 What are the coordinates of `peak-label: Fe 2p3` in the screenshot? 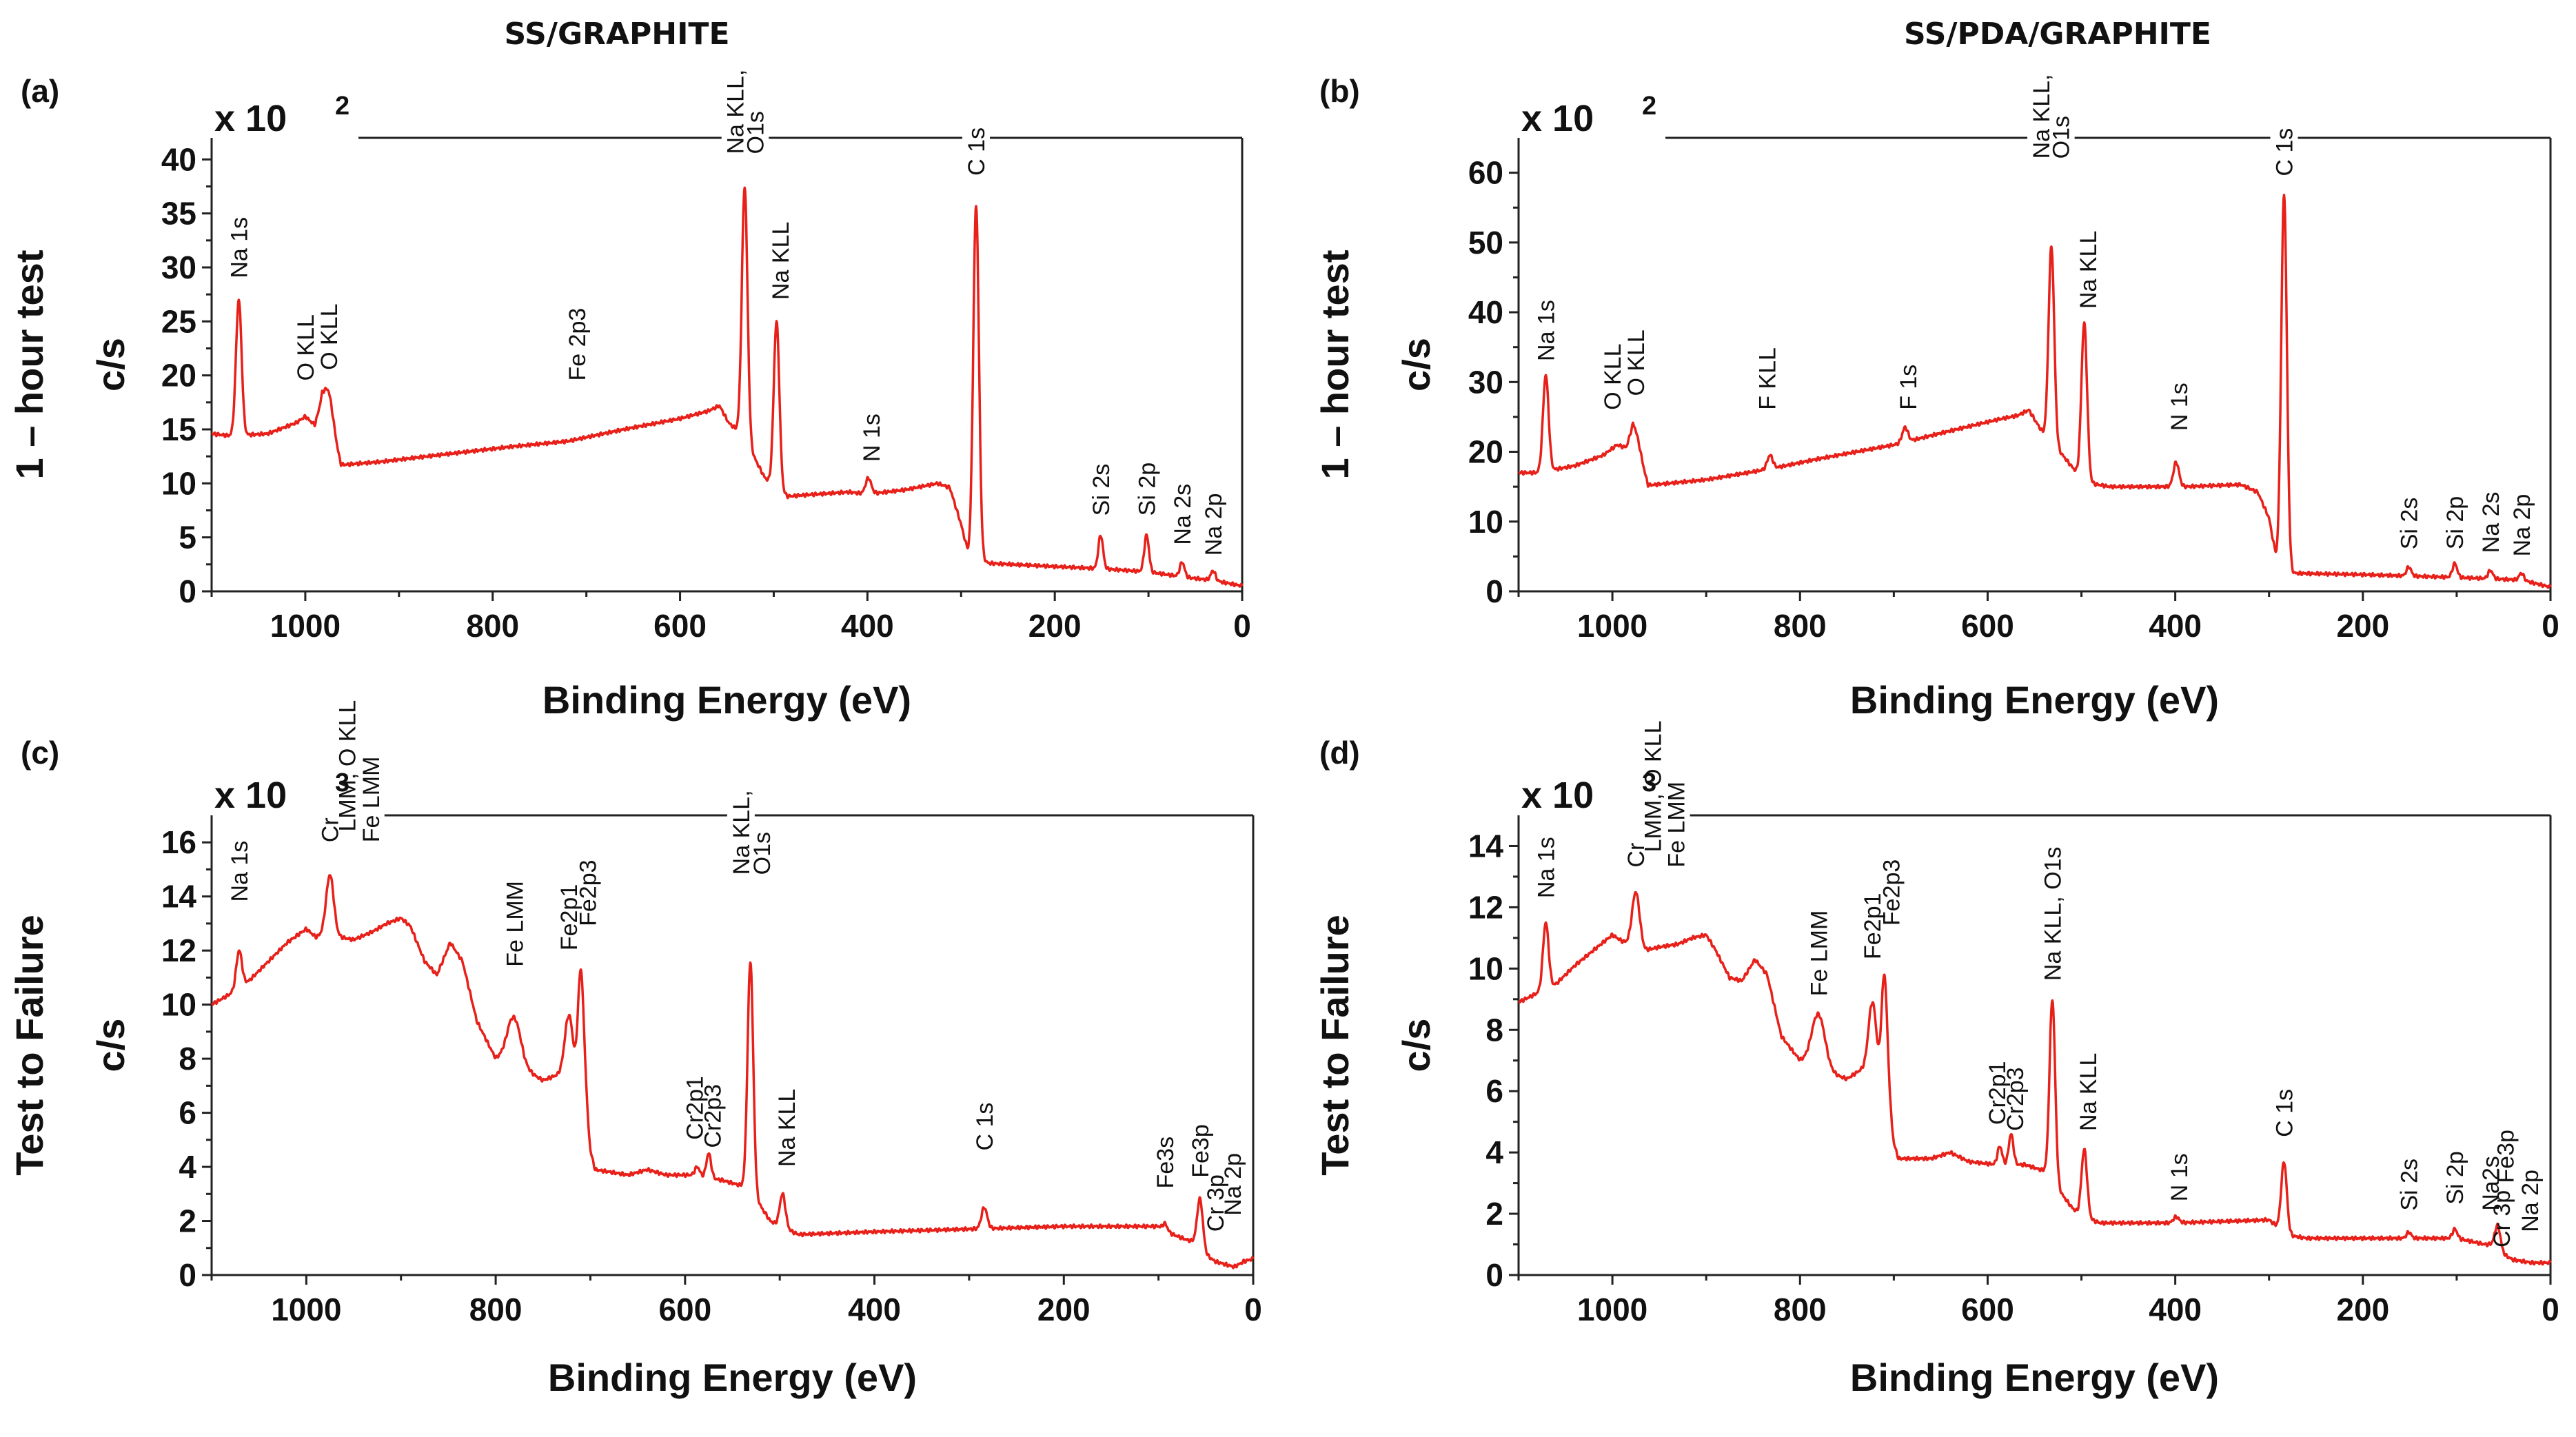 It's located at (578, 344).